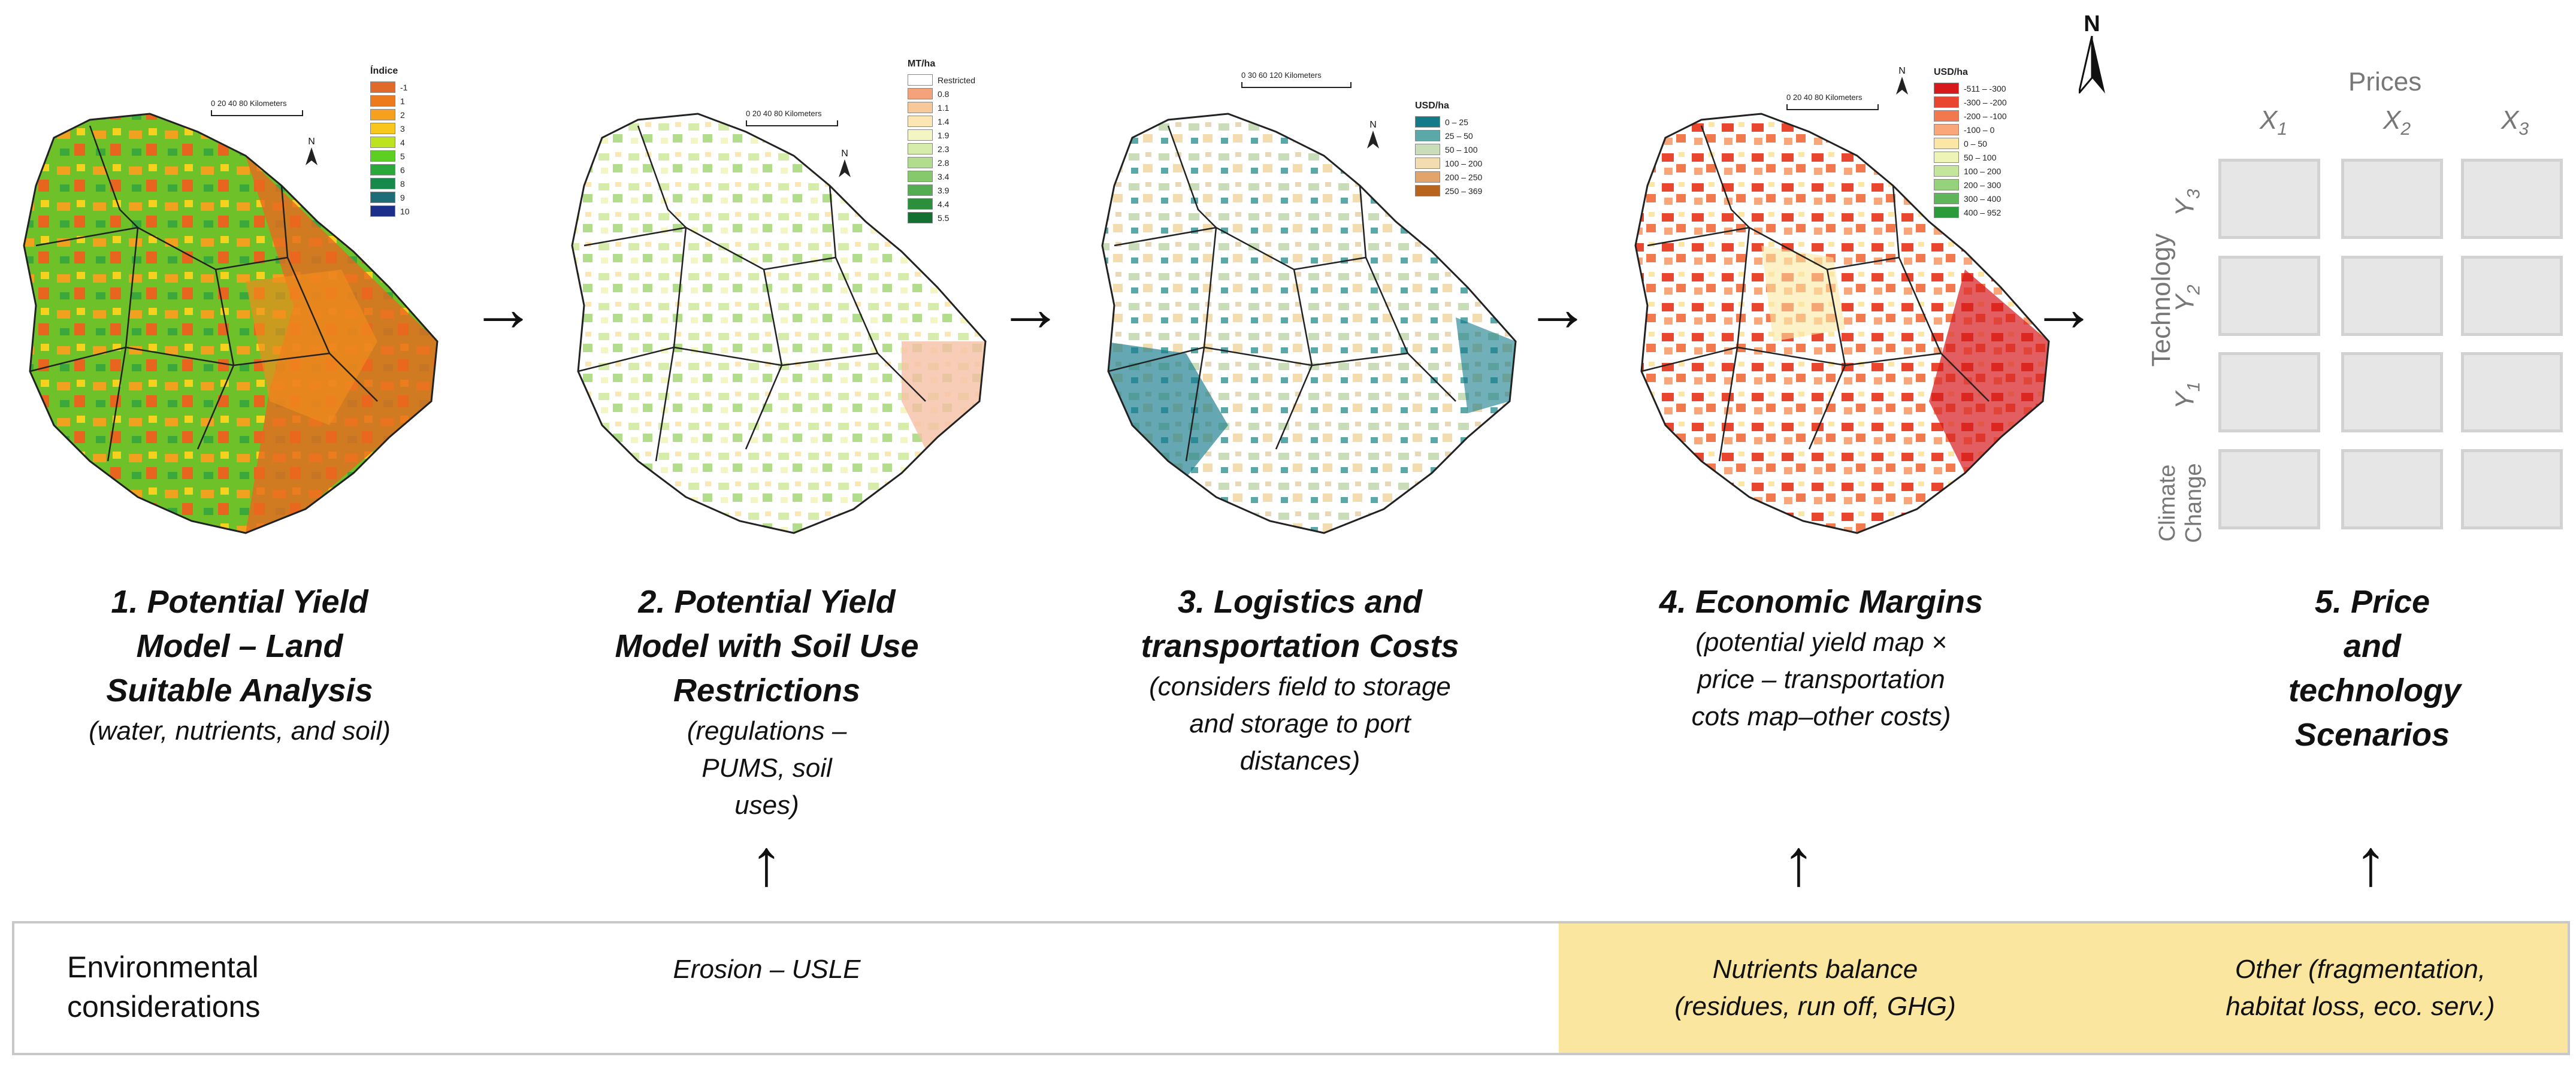  What do you see at coordinates (2269, 296) in the screenshot?
I see `scenario-cell-y2-x1` at bounding box center [2269, 296].